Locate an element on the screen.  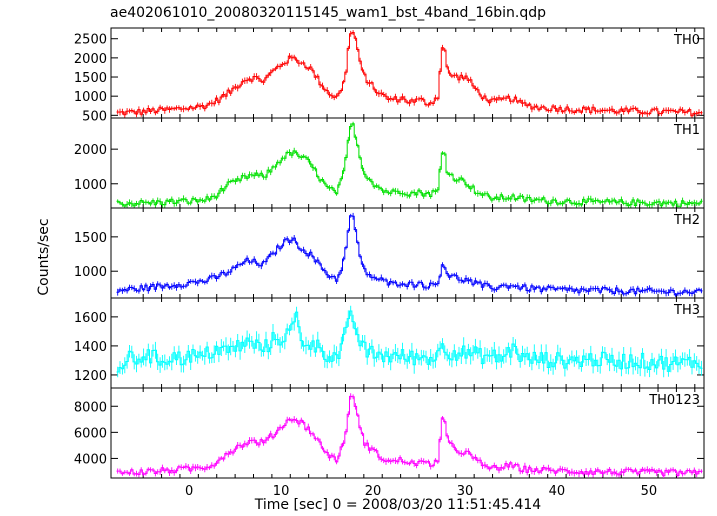
series-line-th2 is located at coordinates (409, 255).